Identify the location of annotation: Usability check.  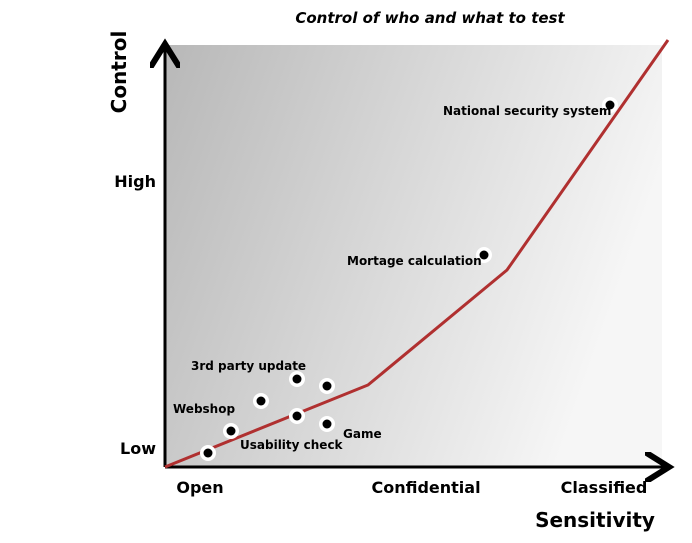
(292, 445).